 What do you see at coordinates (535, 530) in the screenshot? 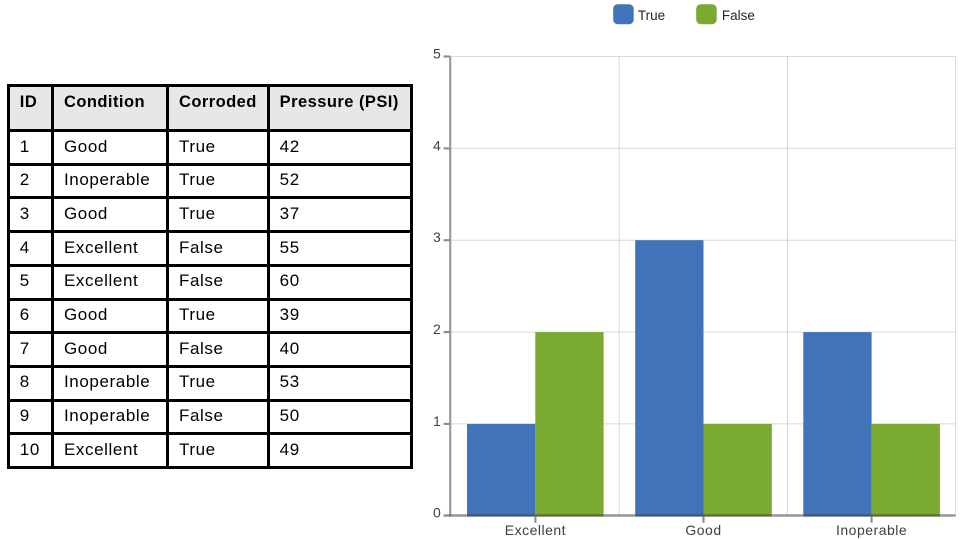
I see `svg-text: Excellent` at bounding box center [535, 530].